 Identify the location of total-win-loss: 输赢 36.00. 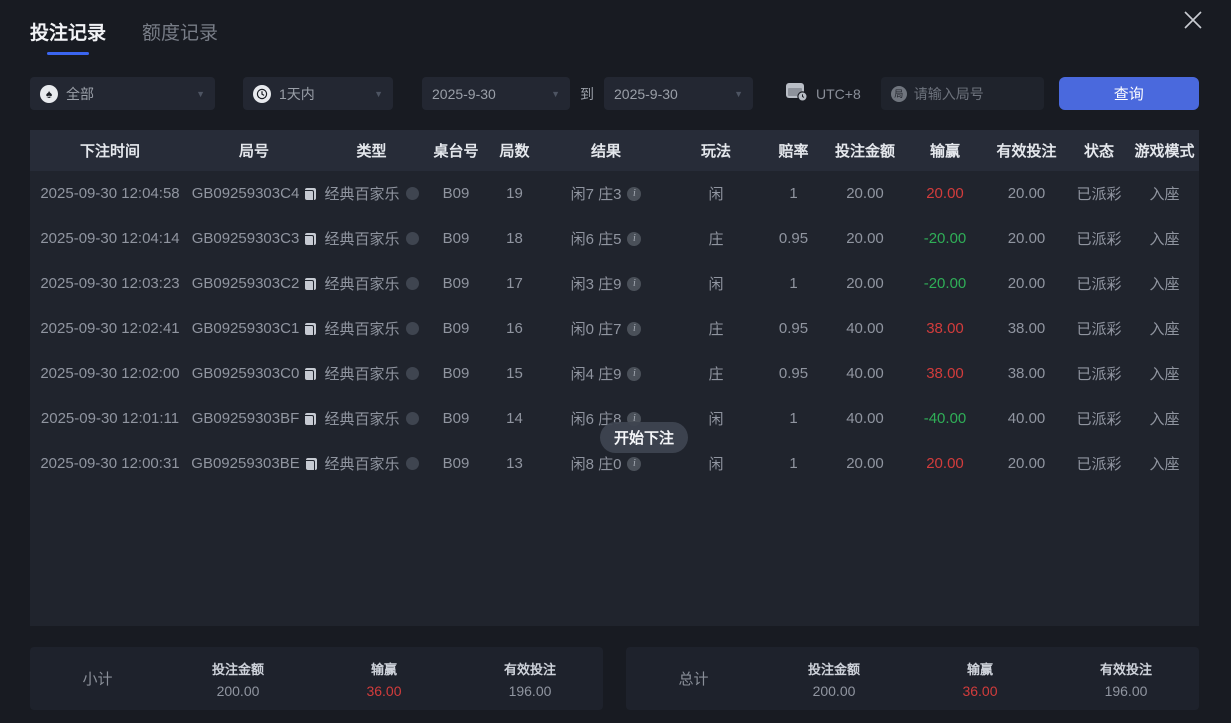
(980, 680).